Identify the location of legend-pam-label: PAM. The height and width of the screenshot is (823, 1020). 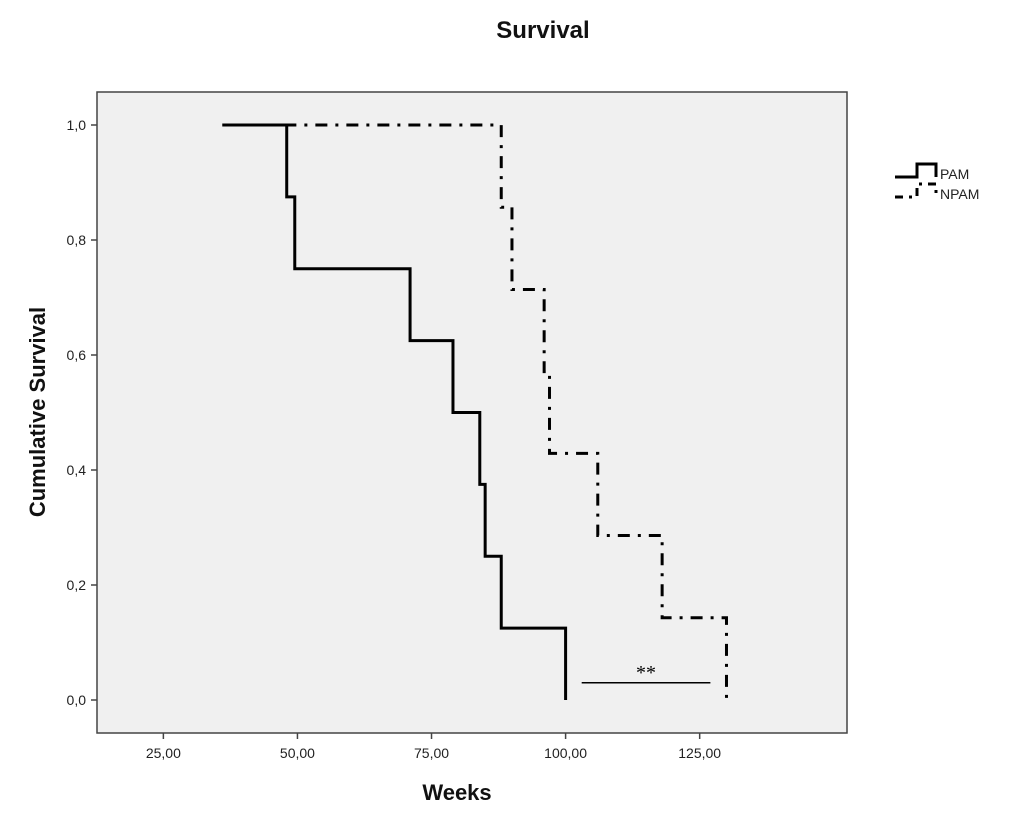
(954, 174).